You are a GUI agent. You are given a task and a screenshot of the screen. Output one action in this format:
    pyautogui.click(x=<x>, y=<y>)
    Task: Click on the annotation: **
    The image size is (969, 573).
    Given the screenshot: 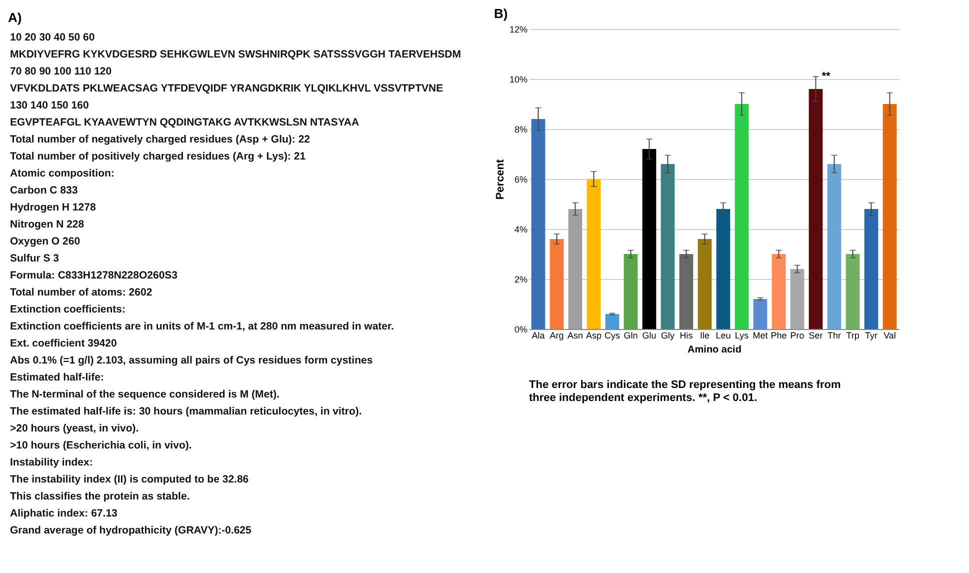 What is the action you would take?
    pyautogui.click(x=827, y=76)
    